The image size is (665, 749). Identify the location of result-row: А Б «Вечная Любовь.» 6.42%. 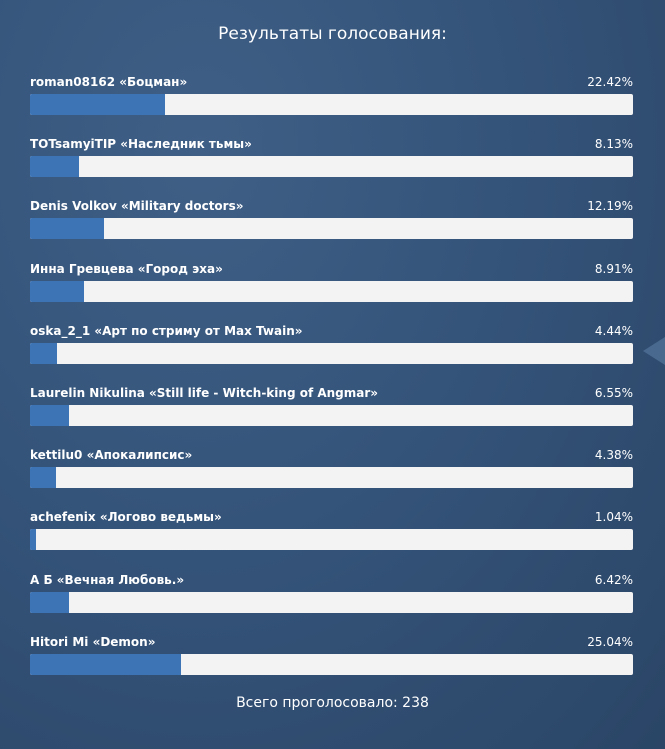
(331, 603).